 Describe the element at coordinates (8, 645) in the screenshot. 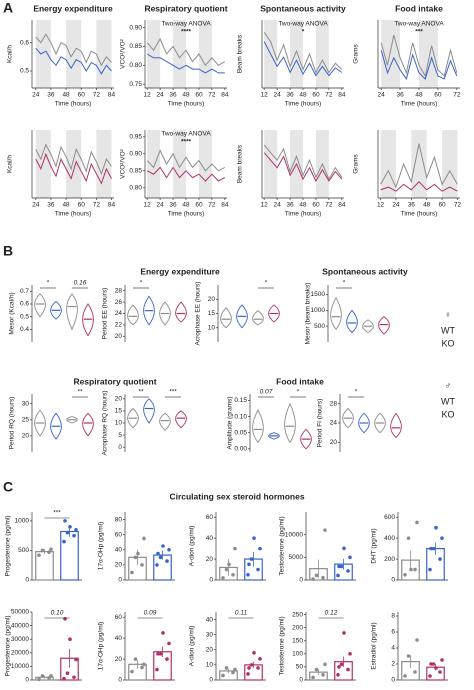

I see `y-axis-label: Progesterone (pg/ml)` at that location.